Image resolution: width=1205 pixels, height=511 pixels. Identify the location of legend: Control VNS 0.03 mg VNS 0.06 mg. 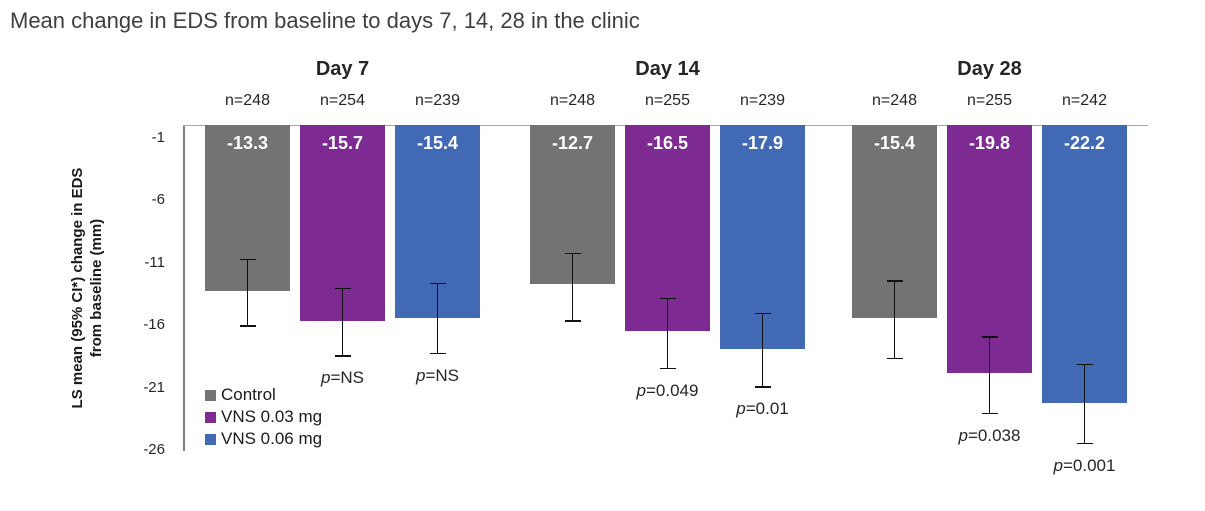
(263, 417).